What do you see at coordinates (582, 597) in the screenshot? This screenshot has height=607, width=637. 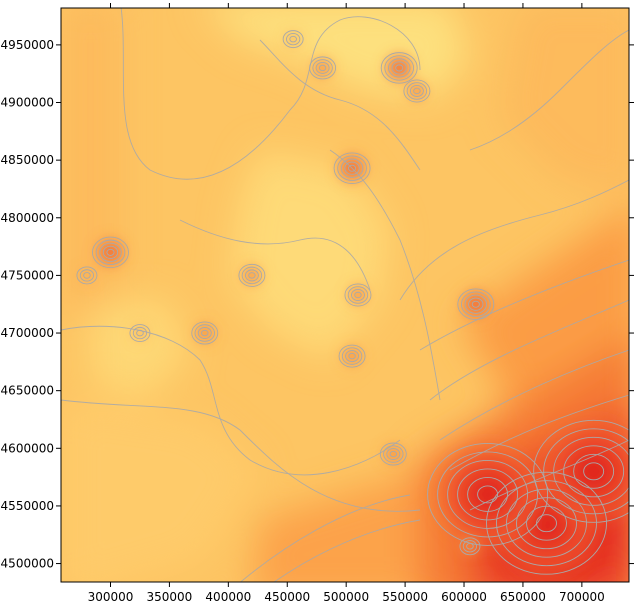 I see `x-tick-label: 700000` at bounding box center [582, 597].